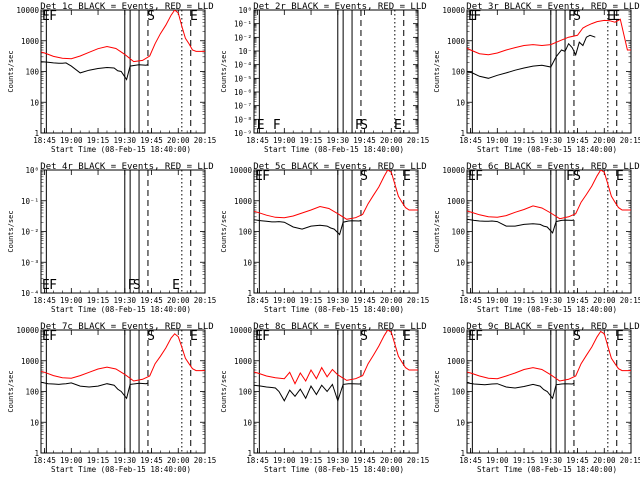 This screenshot has height=480, width=640. I want to click on y-tick-label: 10⁻⁳, so click(245, 51).